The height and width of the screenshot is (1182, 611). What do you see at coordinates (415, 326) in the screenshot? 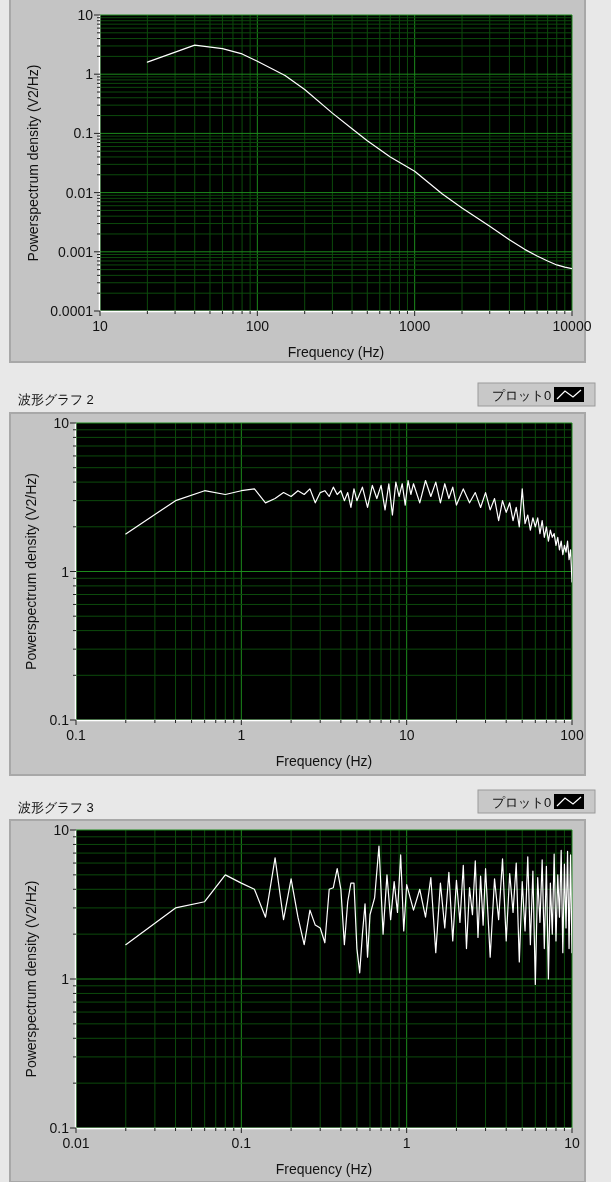
I see `x-tick-label: 1000` at bounding box center [415, 326].